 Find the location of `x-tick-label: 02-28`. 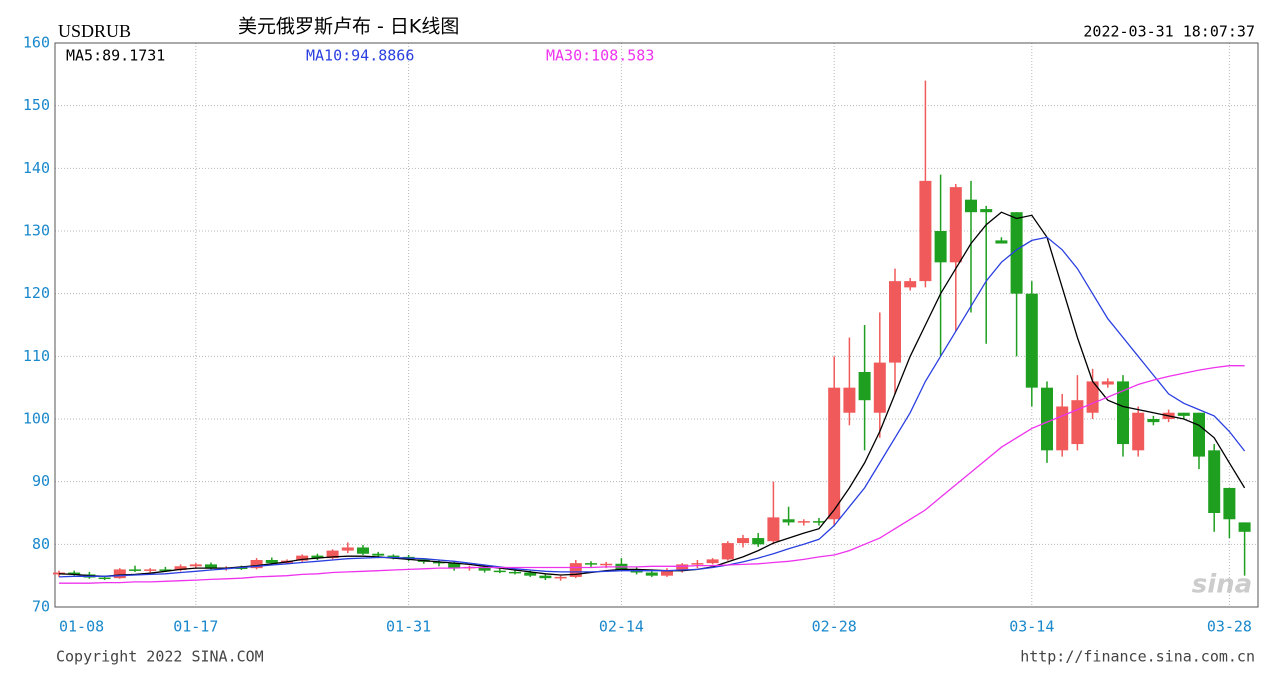

x-tick-label: 02-28 is located at coordinates (834, 627).